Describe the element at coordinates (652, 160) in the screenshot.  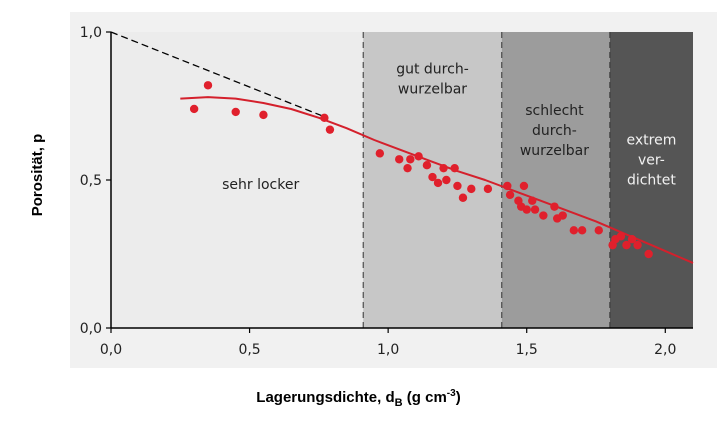
I see `zone-label-3: extrem ver-dichtet` at that location.